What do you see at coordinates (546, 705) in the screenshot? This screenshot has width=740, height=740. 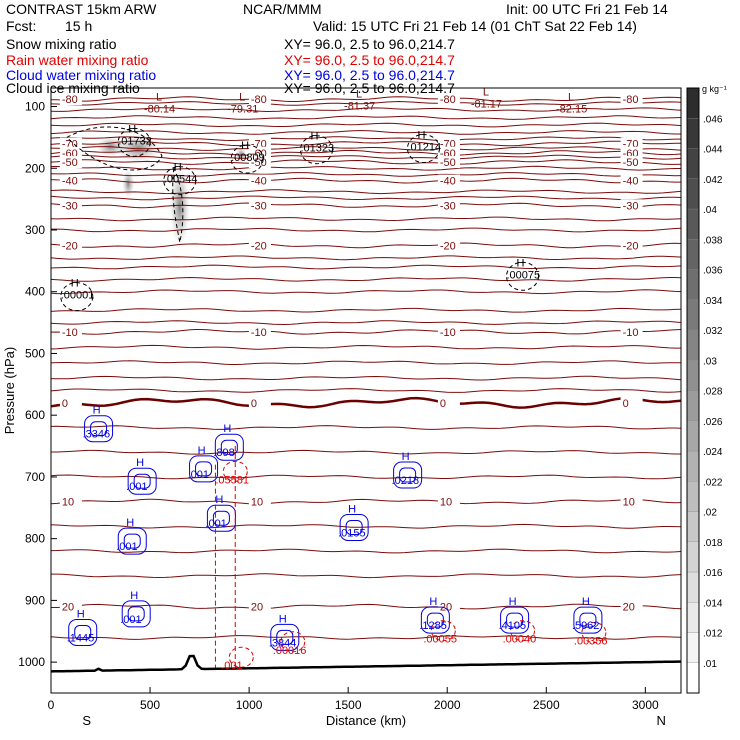 I see `x-tick-label: 2500` at bounding box center [546, 705].